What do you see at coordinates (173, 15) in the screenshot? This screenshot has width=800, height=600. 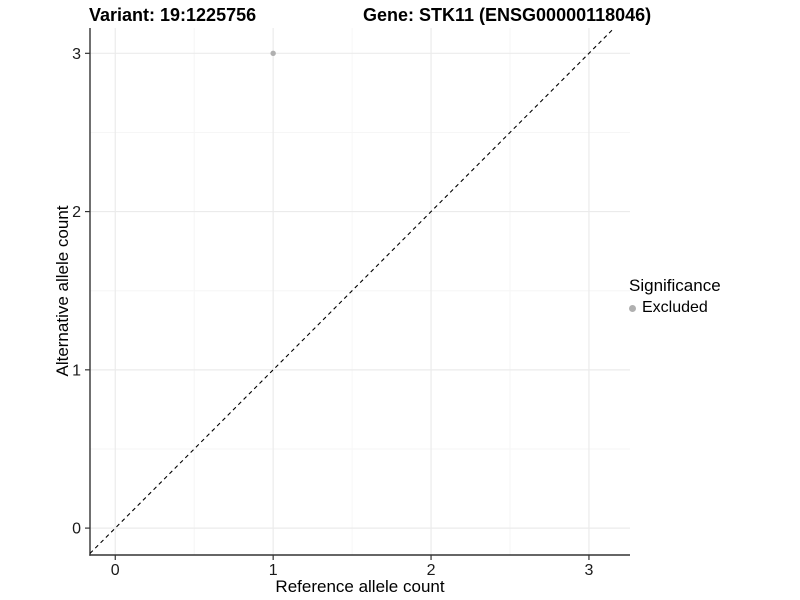 I see `variant-title: Variant: 19:1225756` at bounding box center [173, 15].